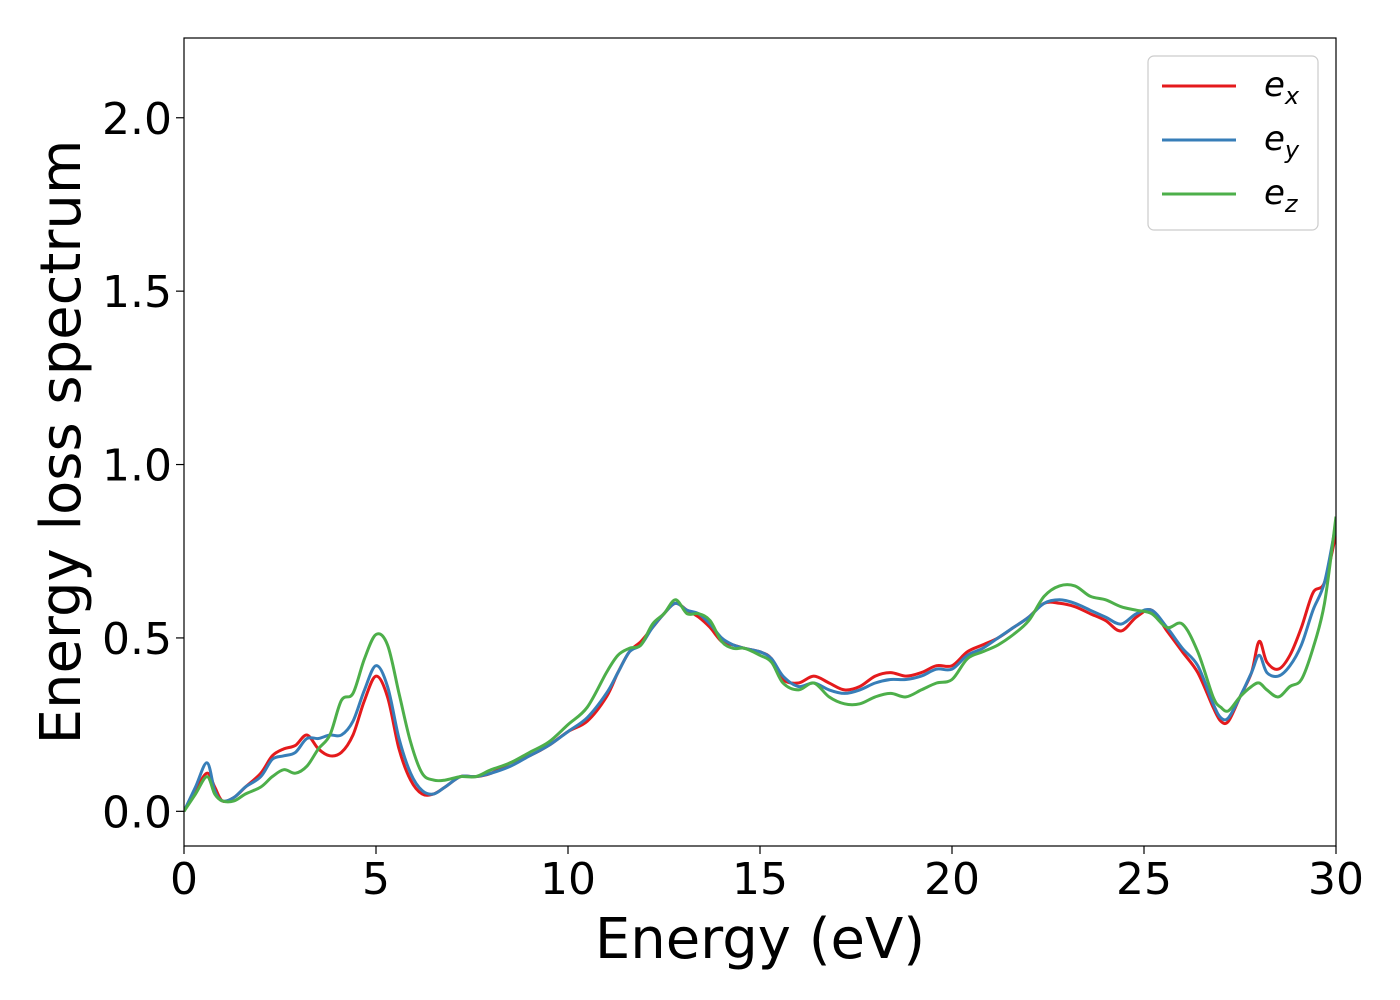 The height and width of the screenshot is (1000, 1400). I want to click on x-tick-label: 10, so click(568, 879).